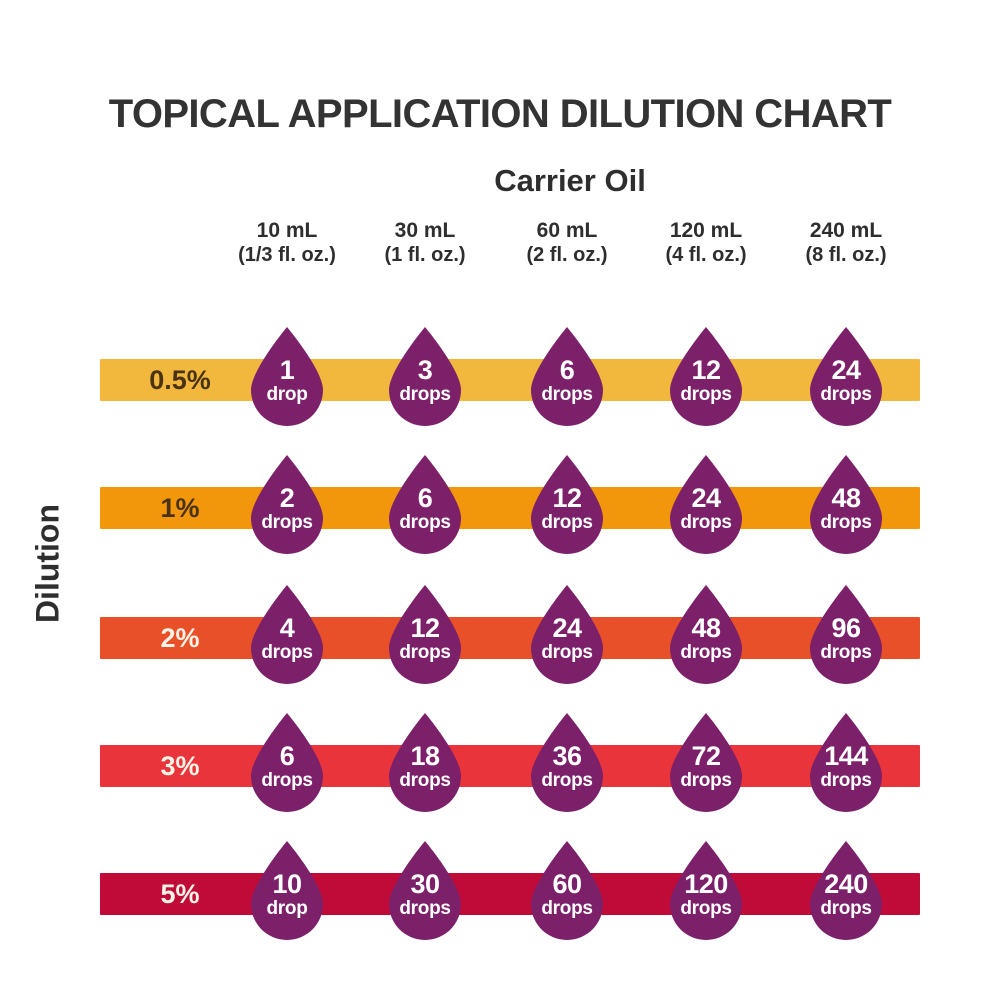  I want to click on chart-row: 3% 6 drops 18 drops 36 drops 72 drops 144 drops, so click(500, 766).